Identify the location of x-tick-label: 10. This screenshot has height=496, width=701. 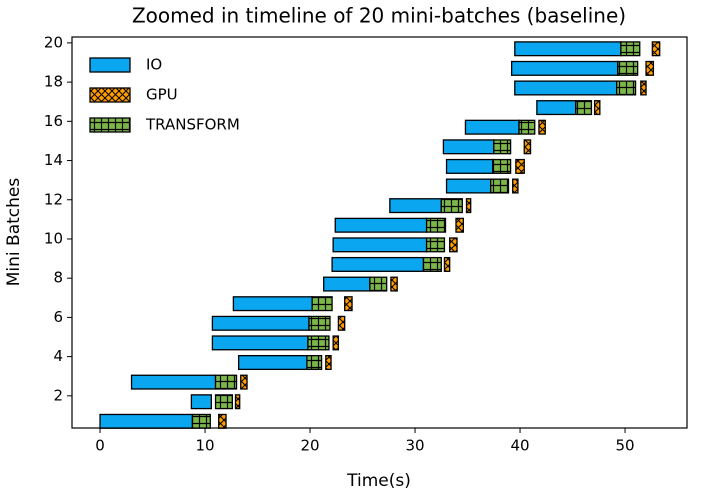
(204, 446).